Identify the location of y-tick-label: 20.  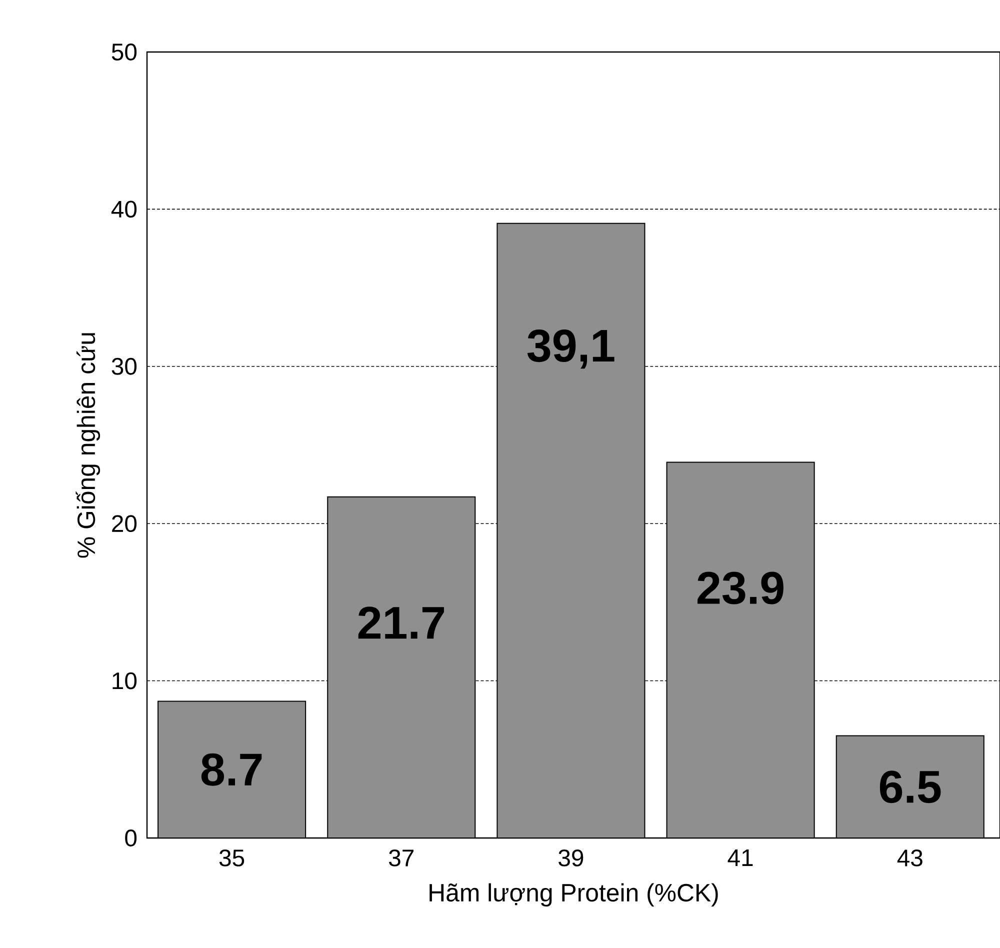
(124, 523).